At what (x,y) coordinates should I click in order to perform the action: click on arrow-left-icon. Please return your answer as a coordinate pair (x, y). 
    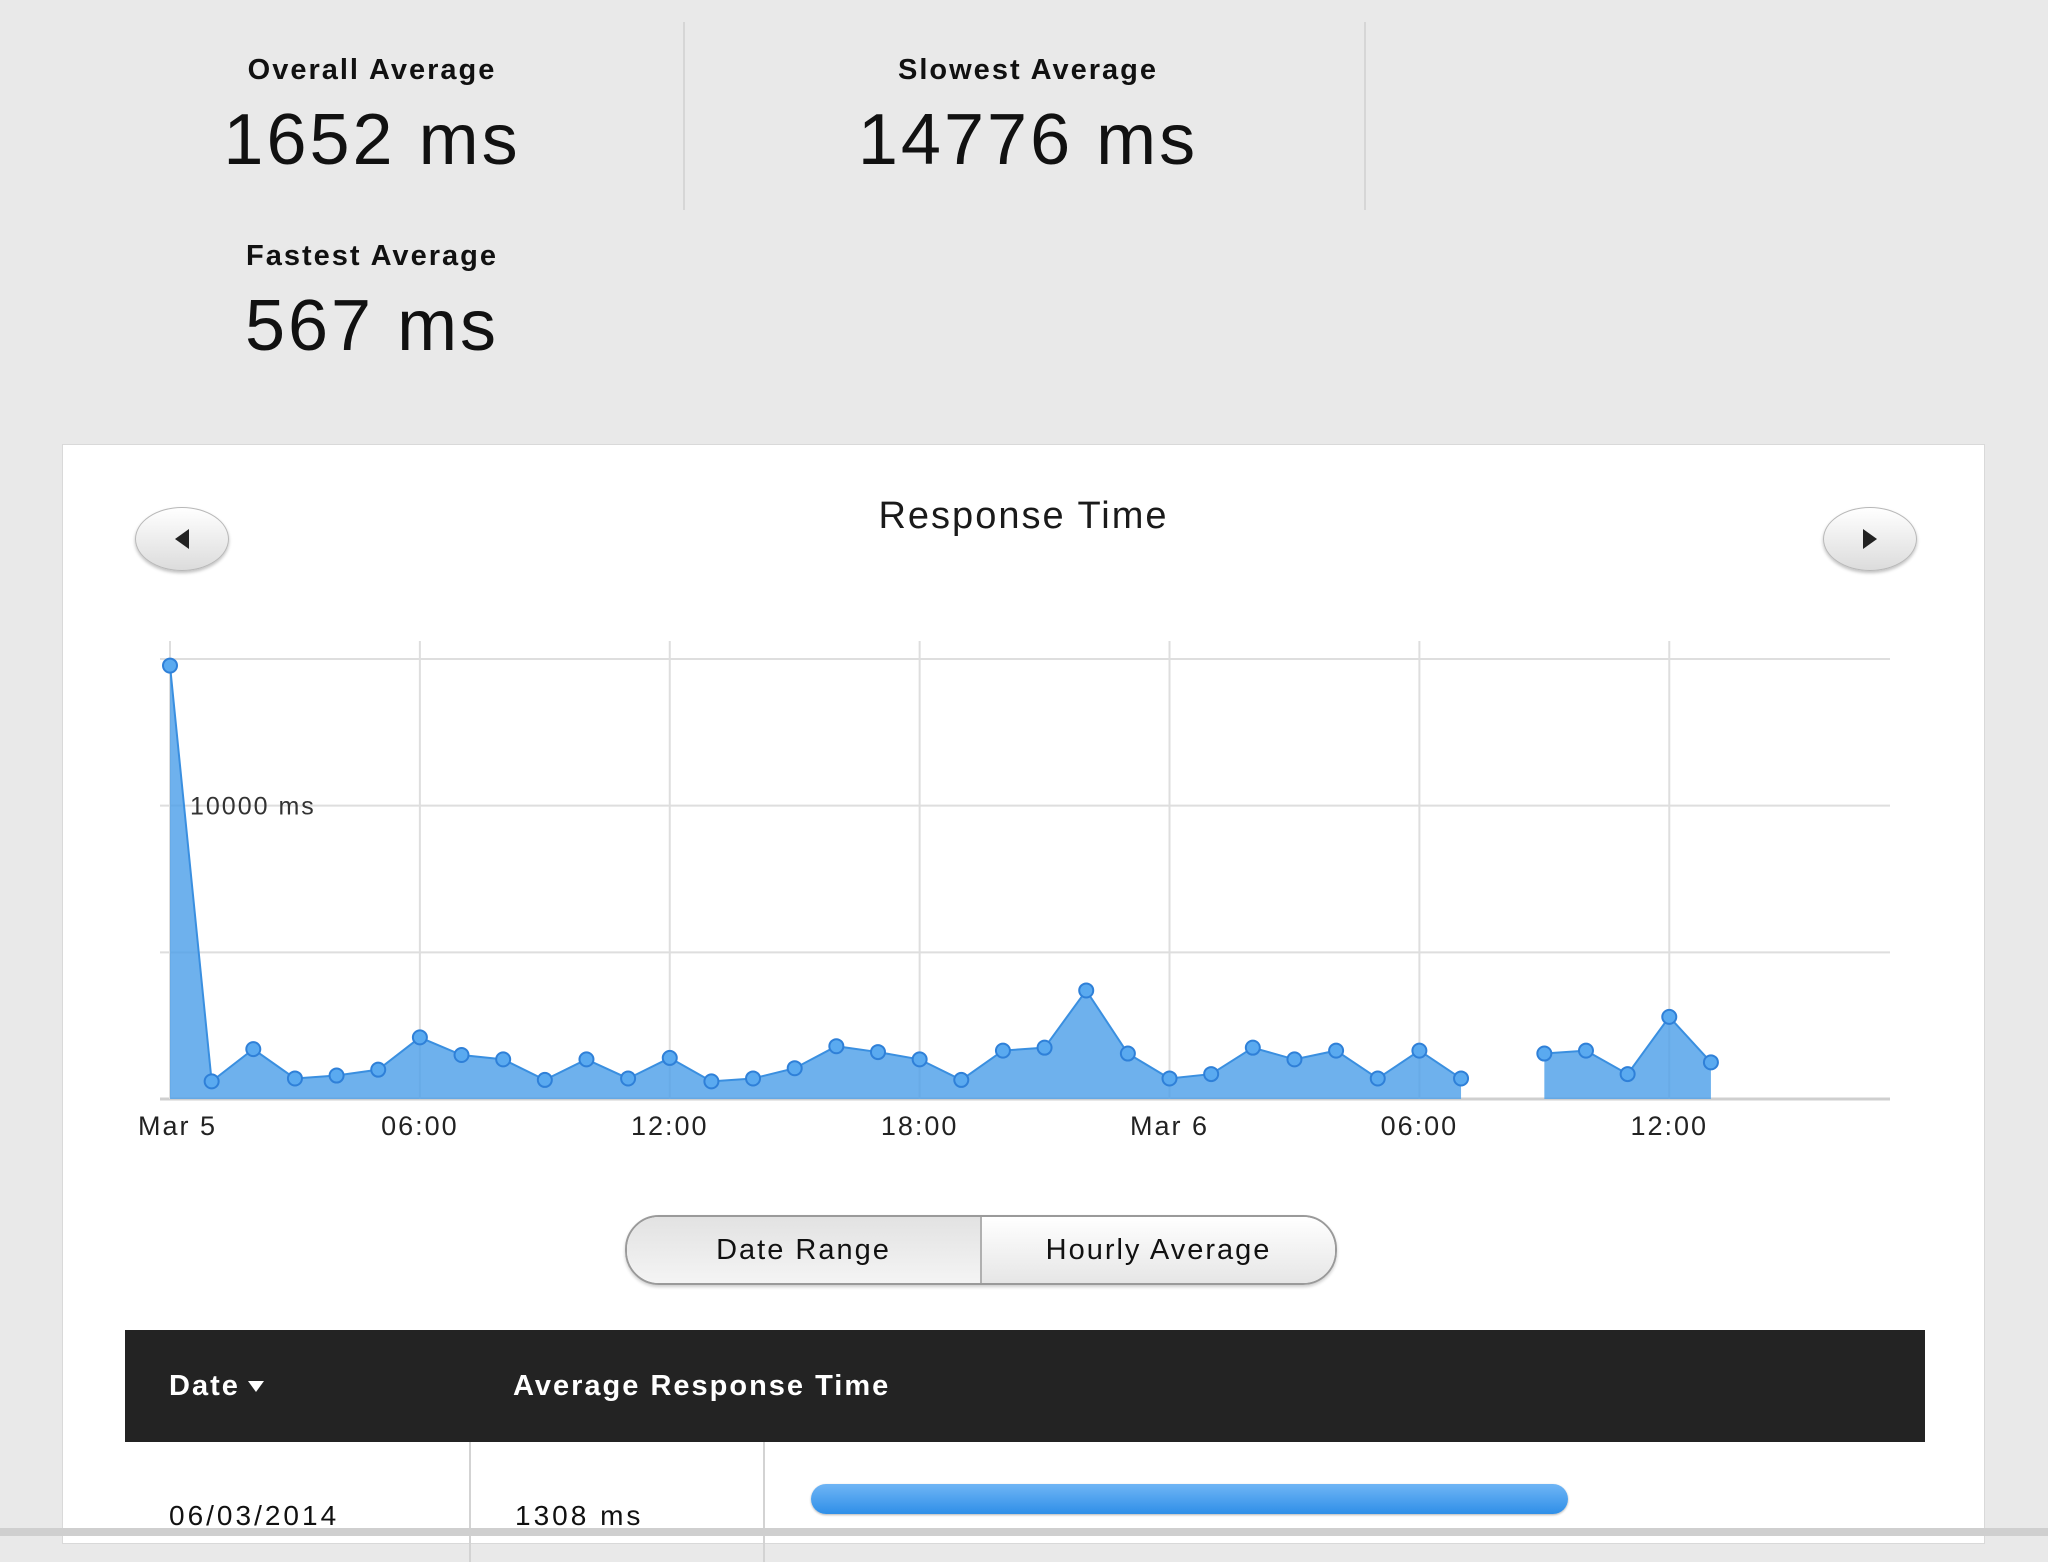
    Looking at the image, I should click on (182, 539).